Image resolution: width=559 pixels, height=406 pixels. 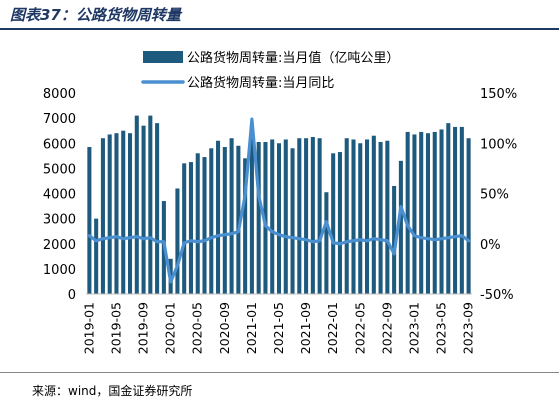 What do you see at coordinates (59, 144) in the screenshot?
I see `left-axis-tick-label: 6000` at bounding box center [59, 144].